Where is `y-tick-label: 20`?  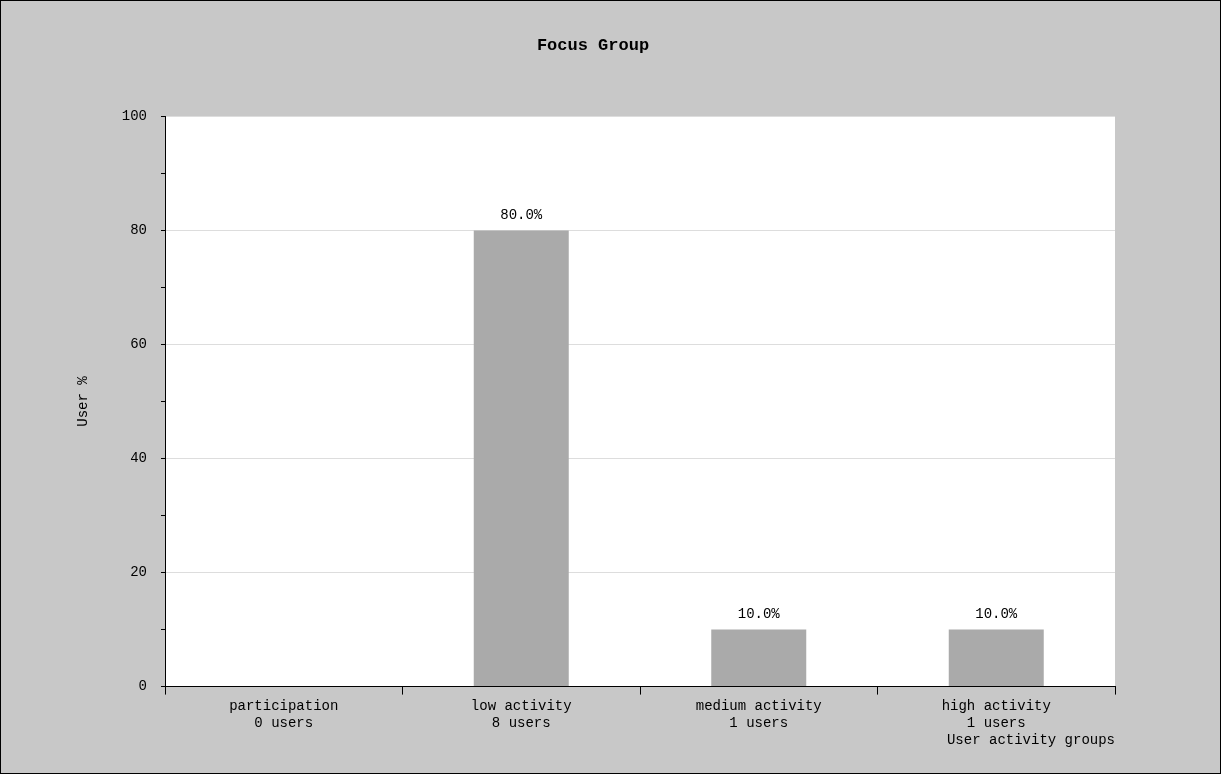 y-tick-label: 20 is located at coordinates (138, 572).